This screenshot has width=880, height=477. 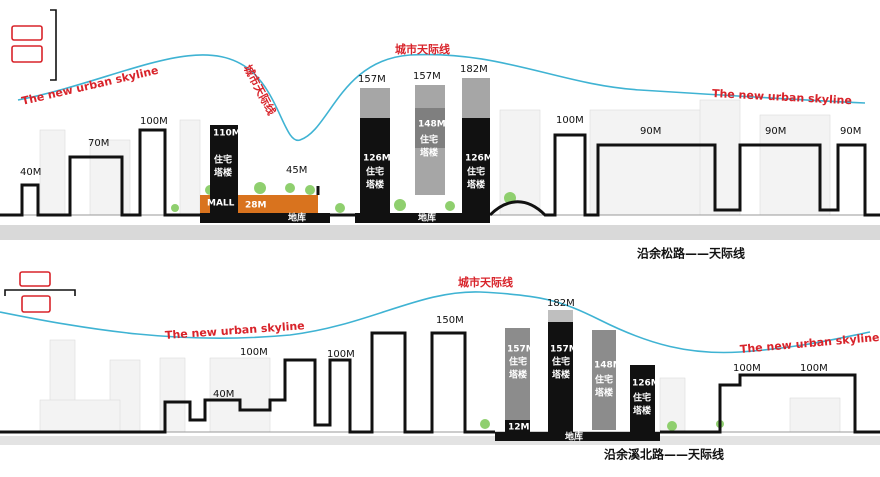 I want to click on mall-label: MALL, so click(x=221, y=204).